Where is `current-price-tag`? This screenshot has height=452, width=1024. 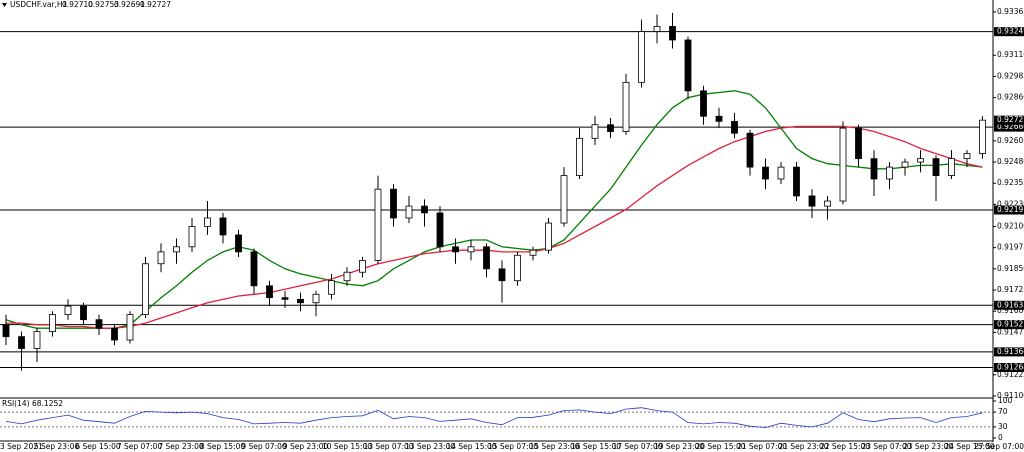 current-price-tag is located at coordinates (1009, 120).